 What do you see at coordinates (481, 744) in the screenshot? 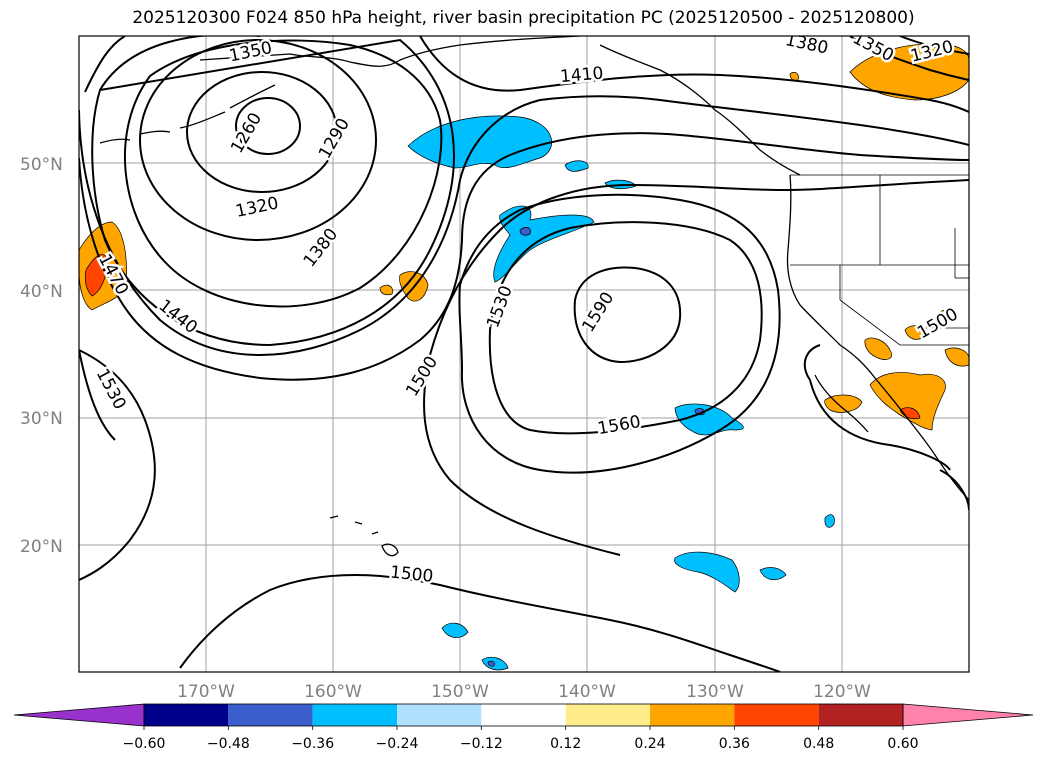
I see `colorbar-tick-label: −0.12` at bounding box center [481, 744].